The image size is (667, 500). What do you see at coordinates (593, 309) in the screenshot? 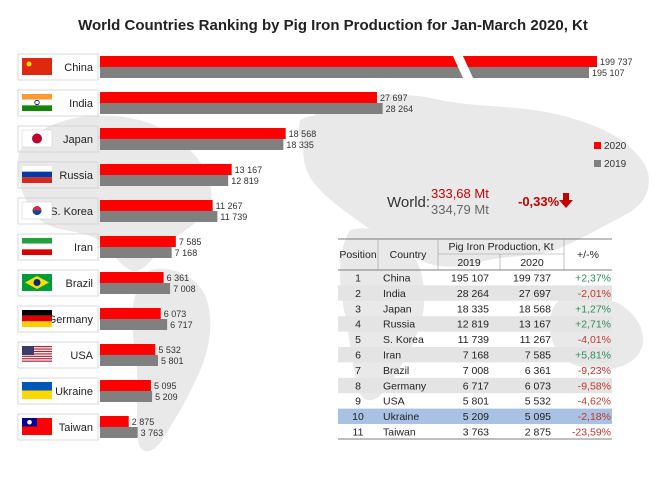
I see `table-cell-change: +1,27%` at bounding box center [593, 309].